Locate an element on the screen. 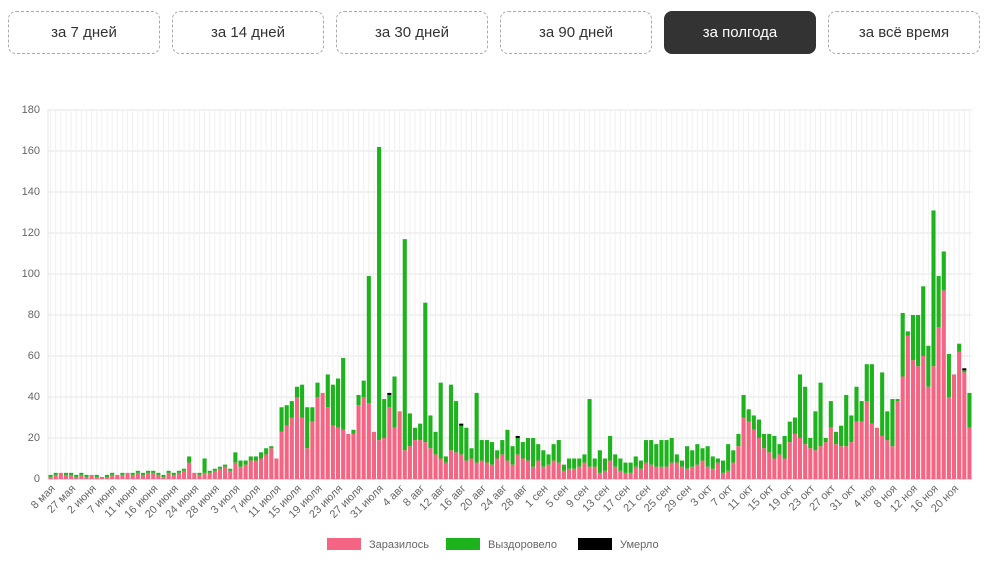 The image size is (999, 563). period-button: за 7 дней is located at coordinates (84, 32).